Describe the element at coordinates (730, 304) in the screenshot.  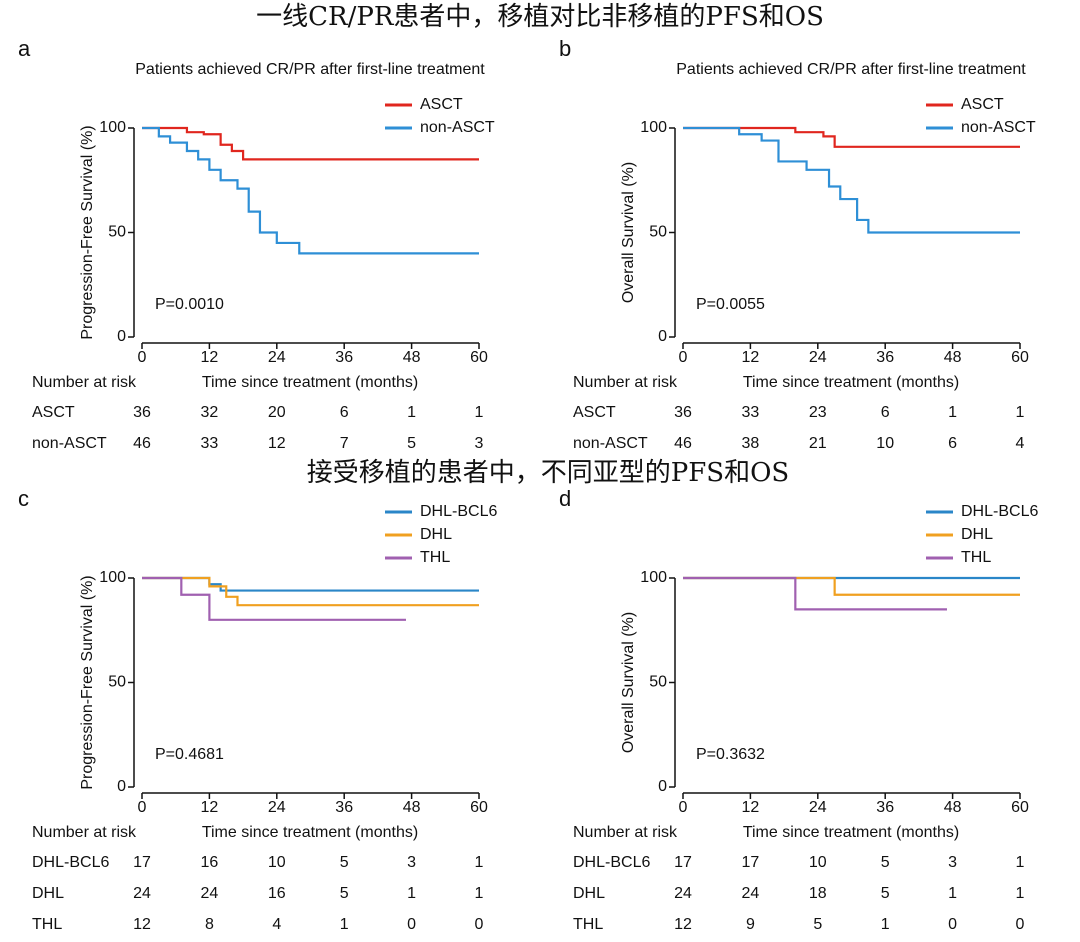
I see `p-value: P=0.0055` at that location.